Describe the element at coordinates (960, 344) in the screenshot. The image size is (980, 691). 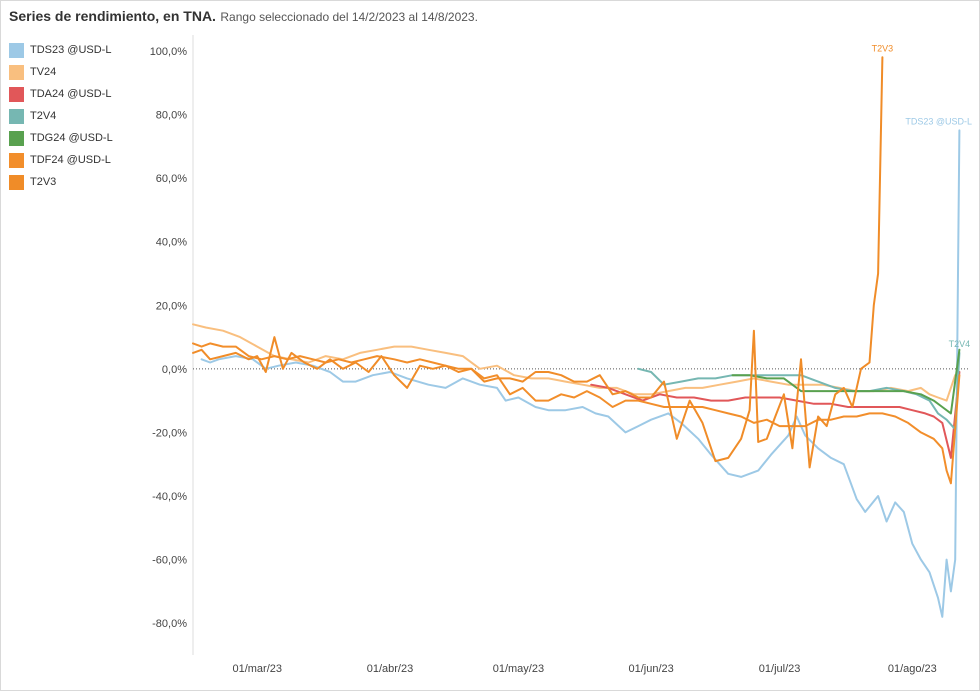
I see `series-end-label: T2V4` at that location.